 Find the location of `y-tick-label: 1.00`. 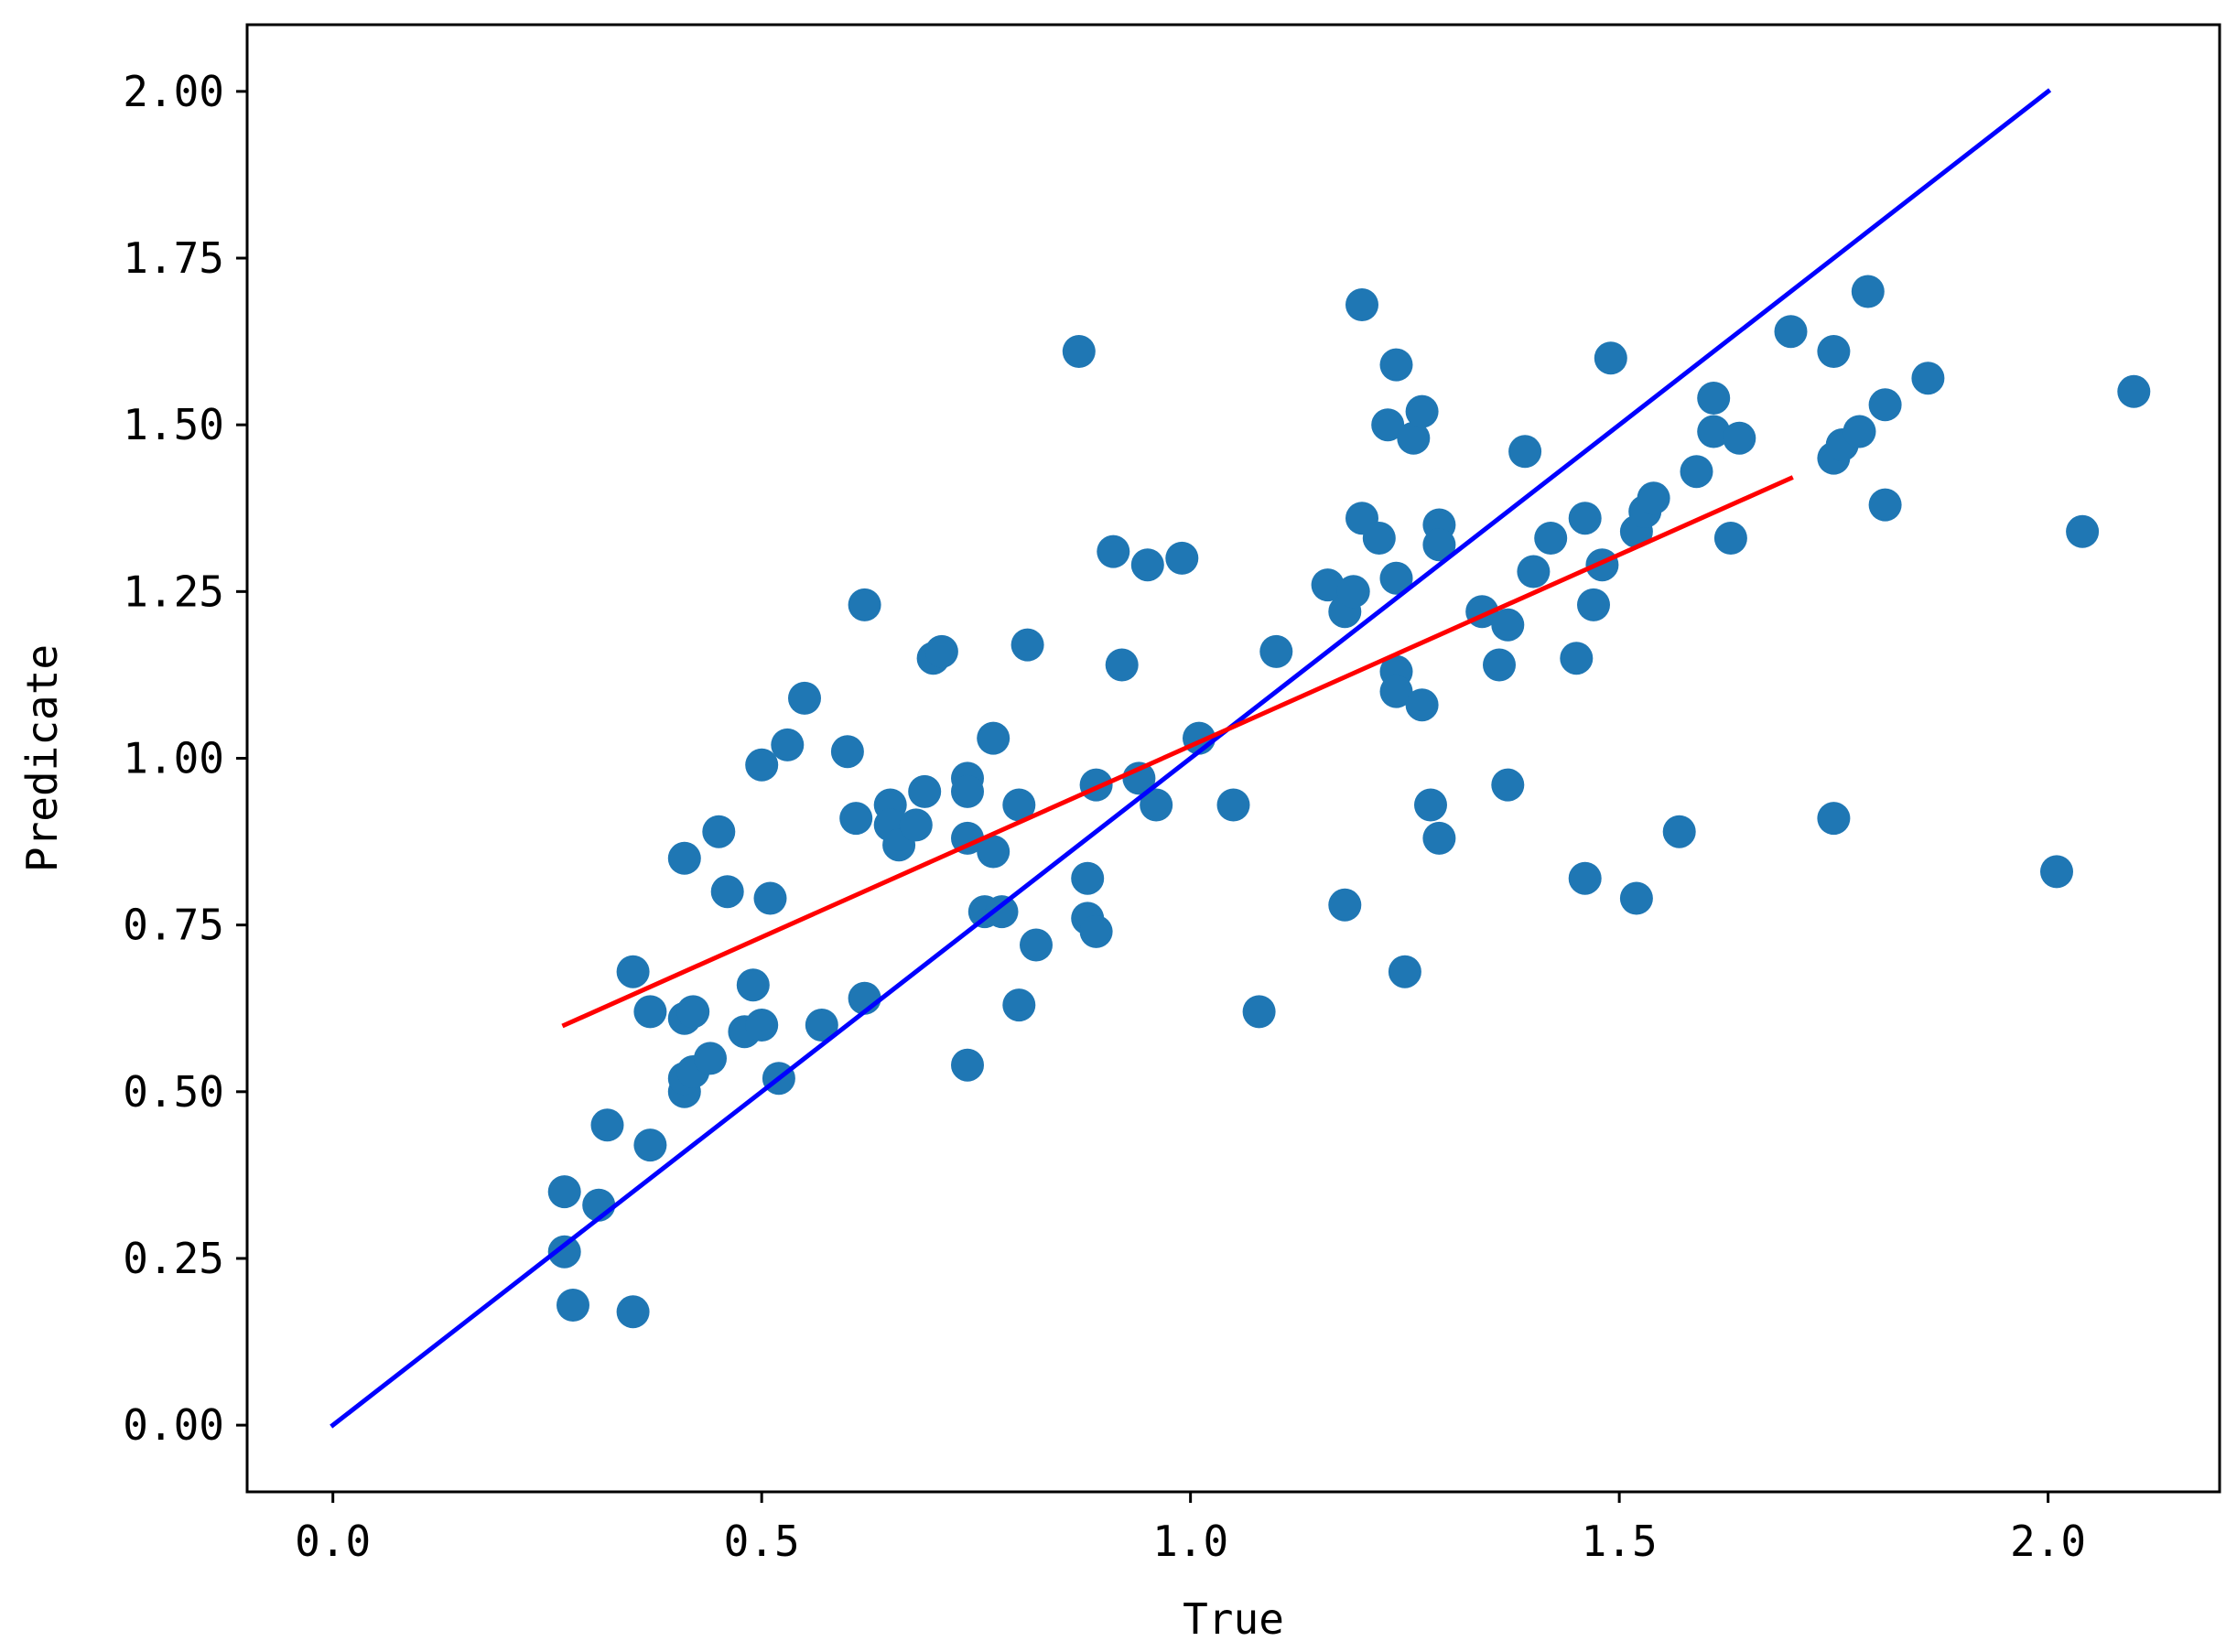

y-tick-label: 1.00 is located at coordinates (174, 758).